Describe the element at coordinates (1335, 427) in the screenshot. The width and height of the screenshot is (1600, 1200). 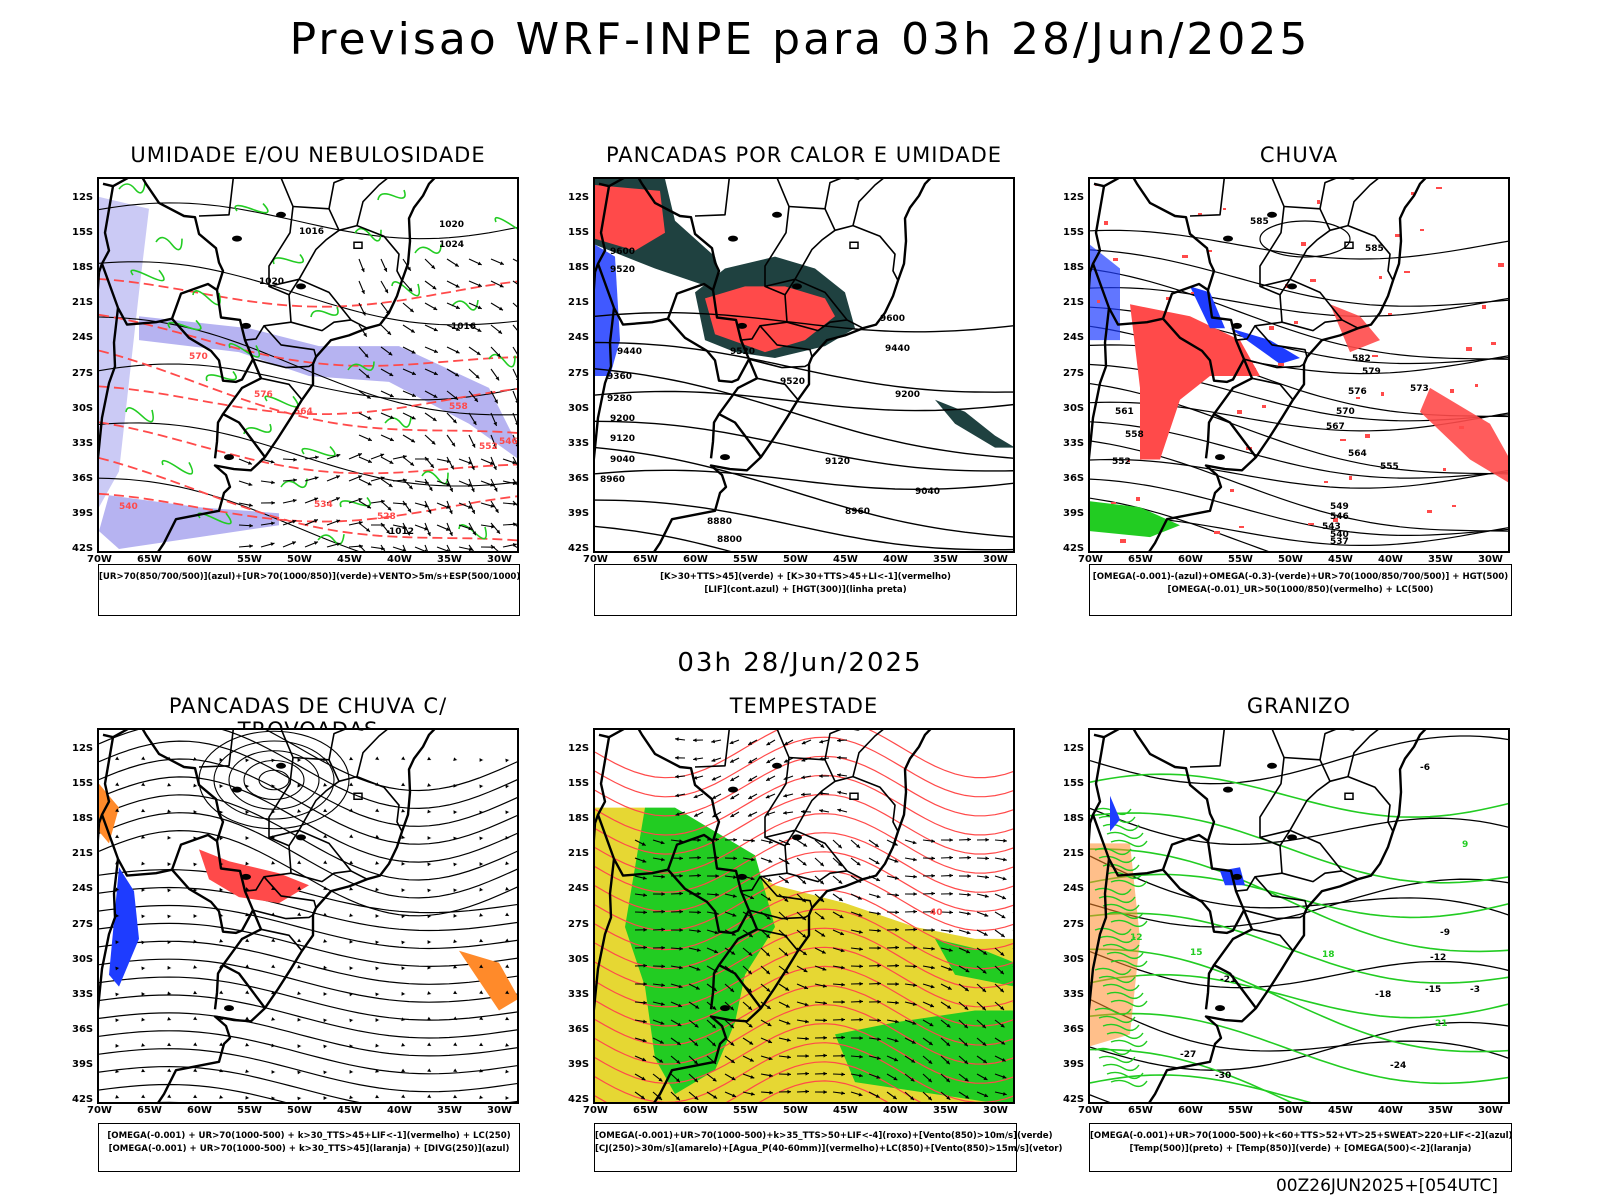
I see `contour-label: 567` at that location.